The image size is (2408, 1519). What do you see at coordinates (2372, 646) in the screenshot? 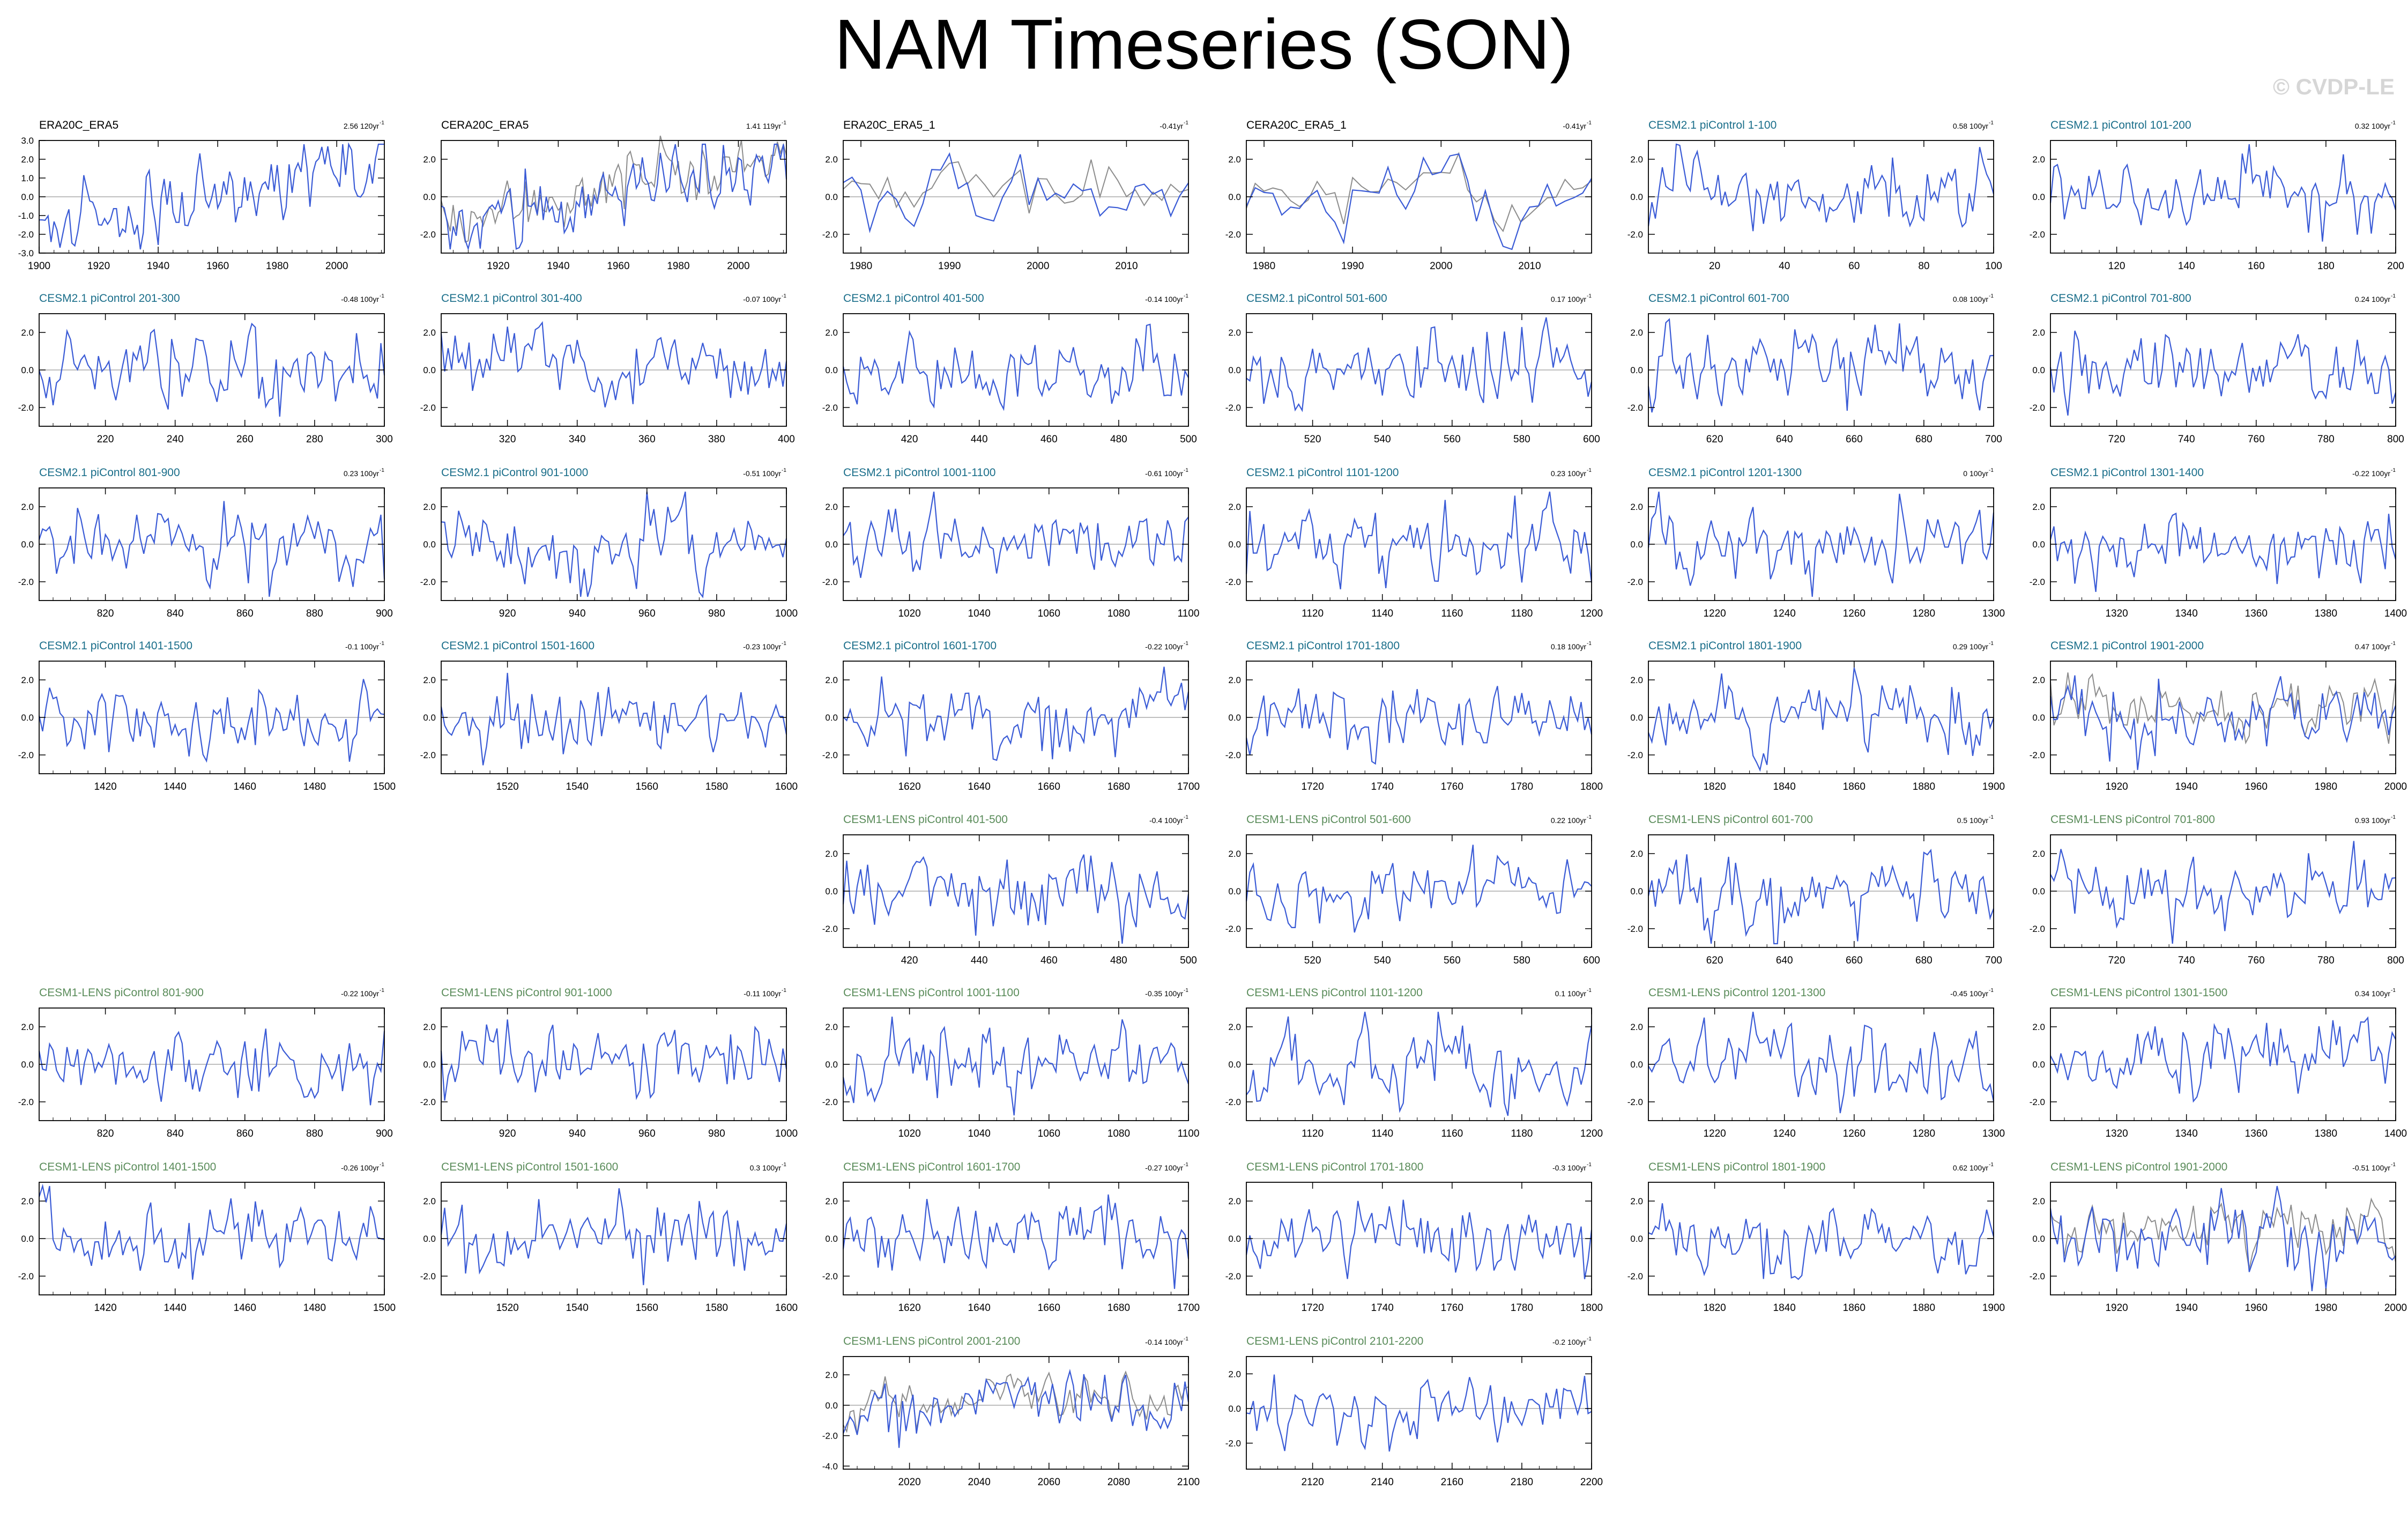
I see `trend-label: 0.47 100yr` at bounding box center [2372, 646].